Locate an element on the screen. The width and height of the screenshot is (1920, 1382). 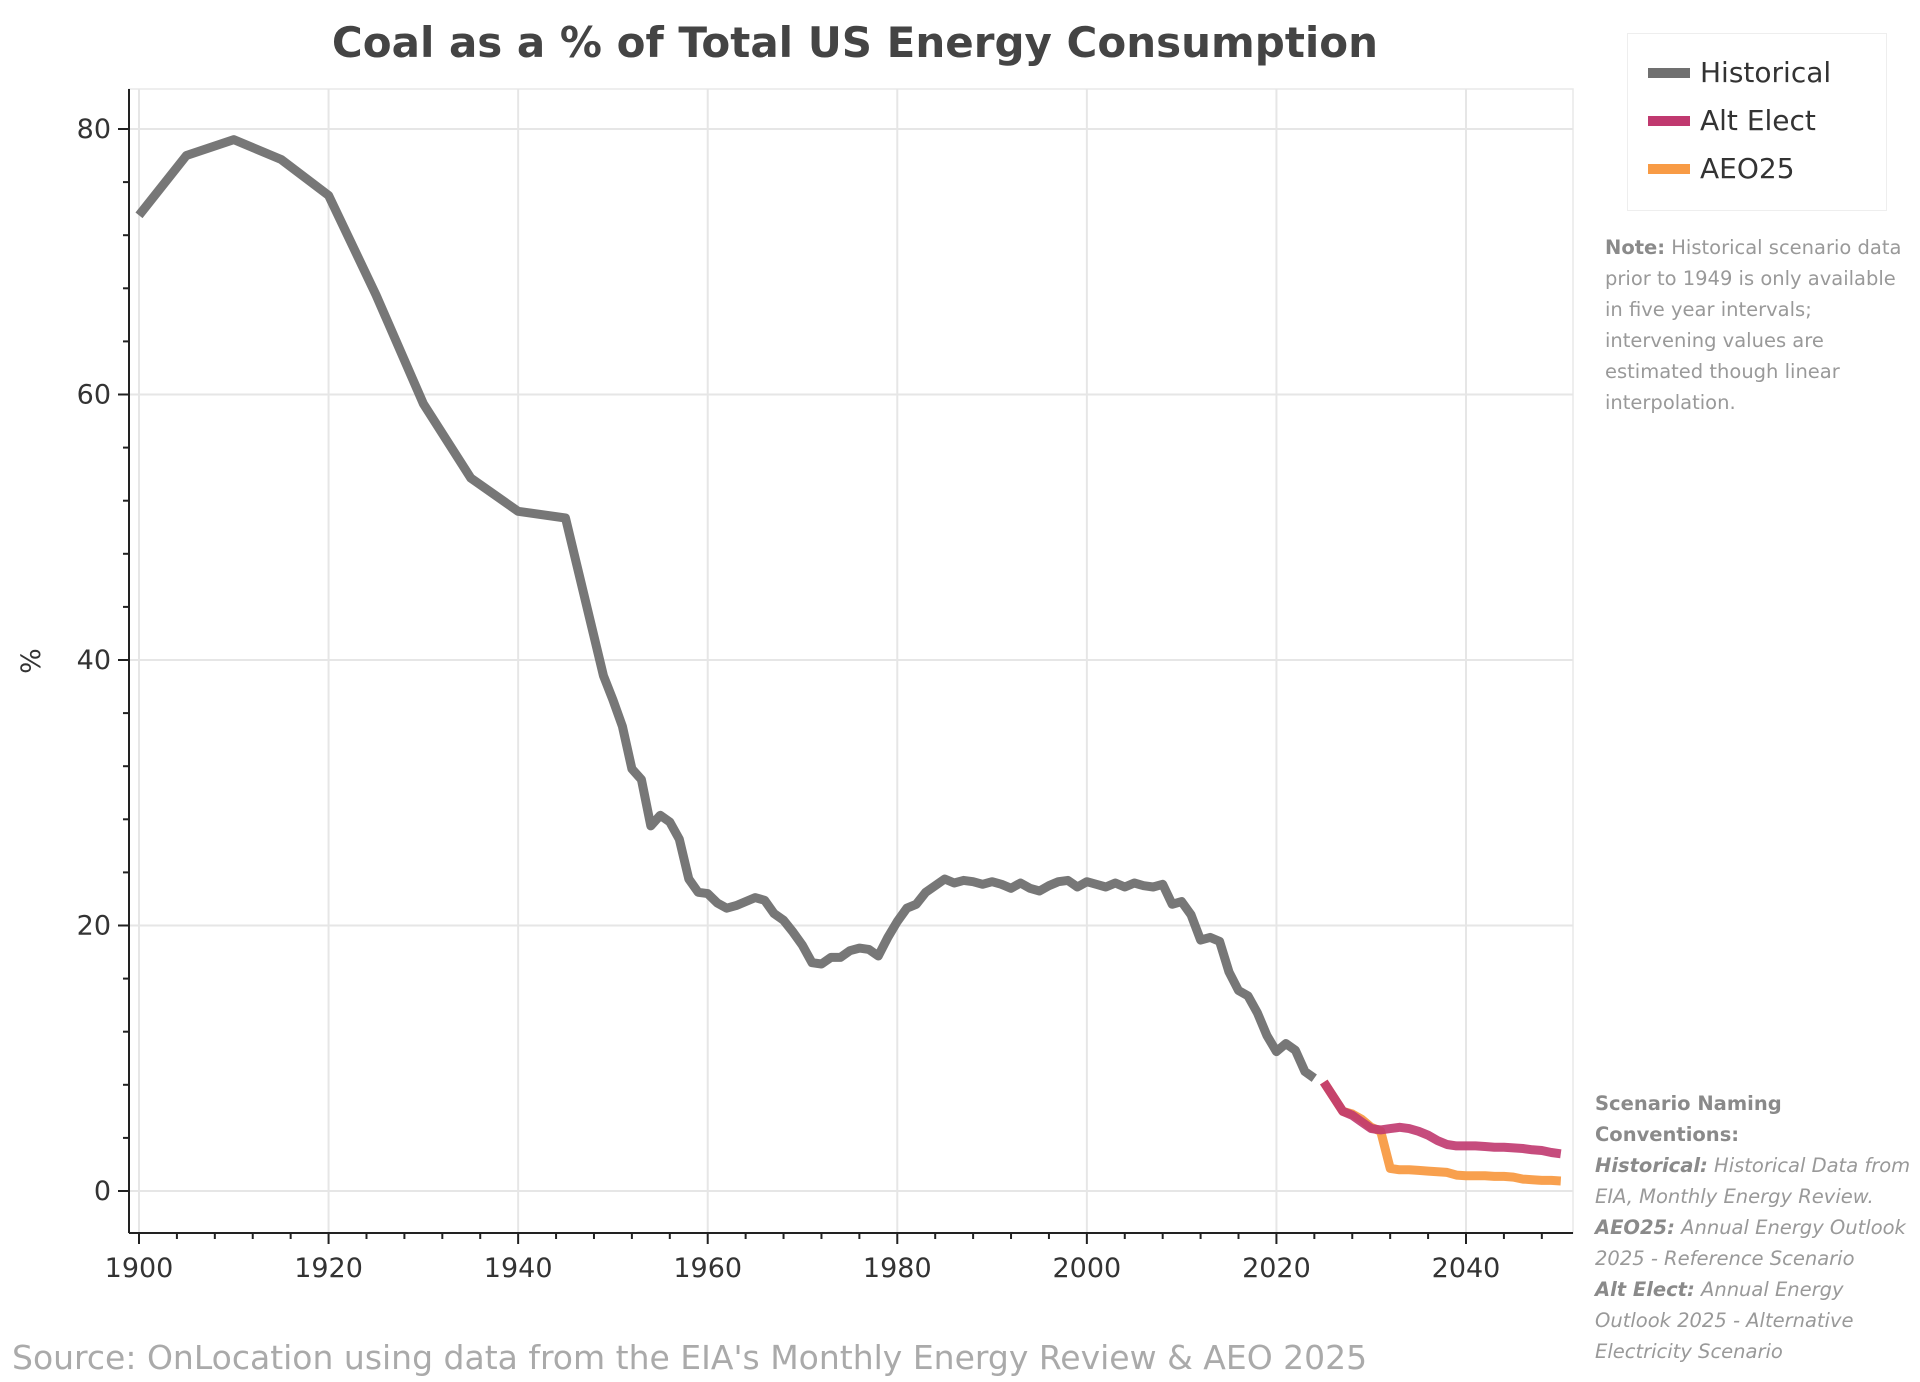
series-line-alt-elect is located at coordinates (1441, 1119).